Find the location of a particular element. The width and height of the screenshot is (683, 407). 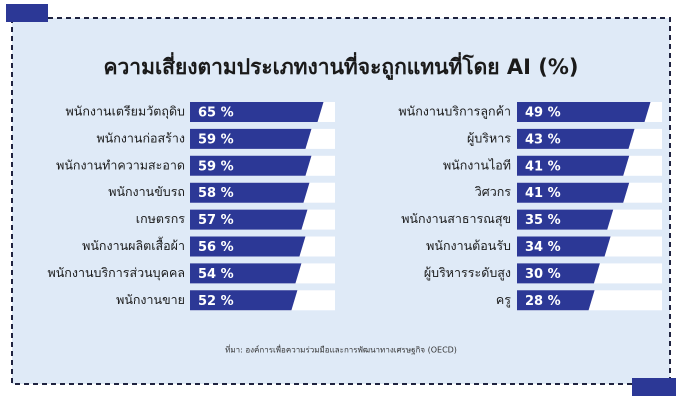

value-label: 30 % is located at coordinates (543, 274).